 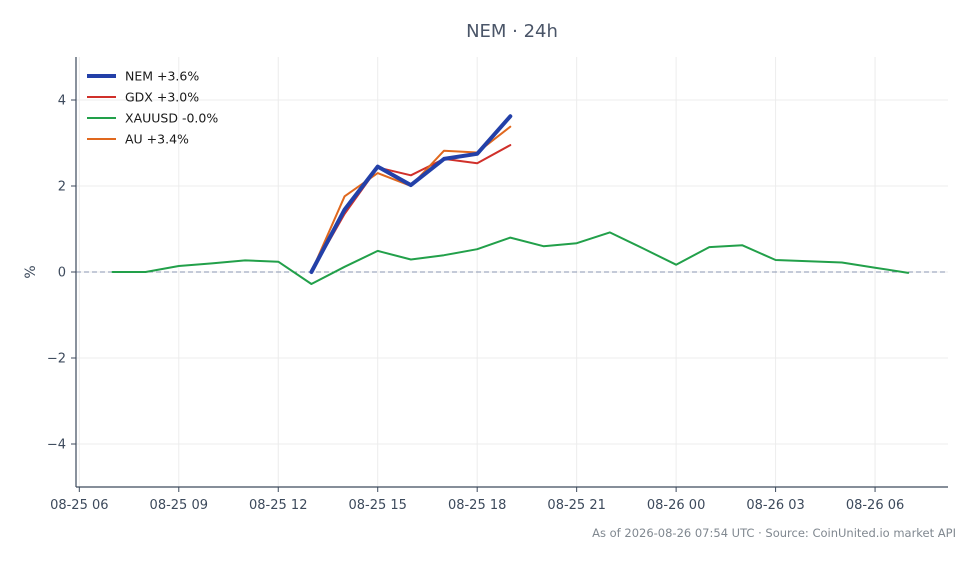 I want to click on legend-label-xauusd: XAUUSD -0.0%, so click(x=171, y=118).